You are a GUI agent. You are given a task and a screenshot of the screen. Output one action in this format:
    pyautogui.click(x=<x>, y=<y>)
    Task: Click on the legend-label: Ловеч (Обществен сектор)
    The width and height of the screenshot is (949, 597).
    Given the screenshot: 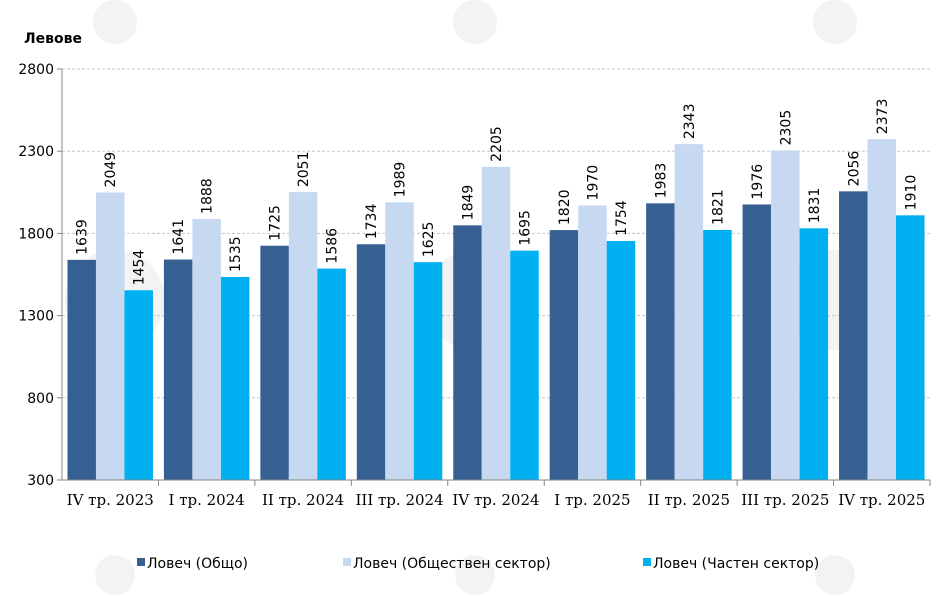 What is the action you would take?
    pyautogui.click(x=452, y=564)
    